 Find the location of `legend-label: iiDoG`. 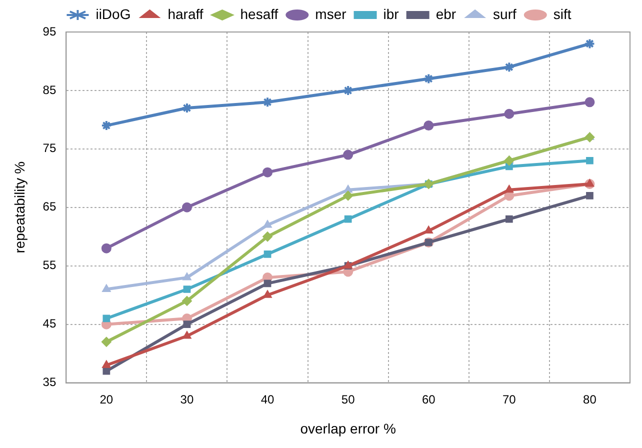

legend-label: iiDoG is located at coordinates (113, 14).